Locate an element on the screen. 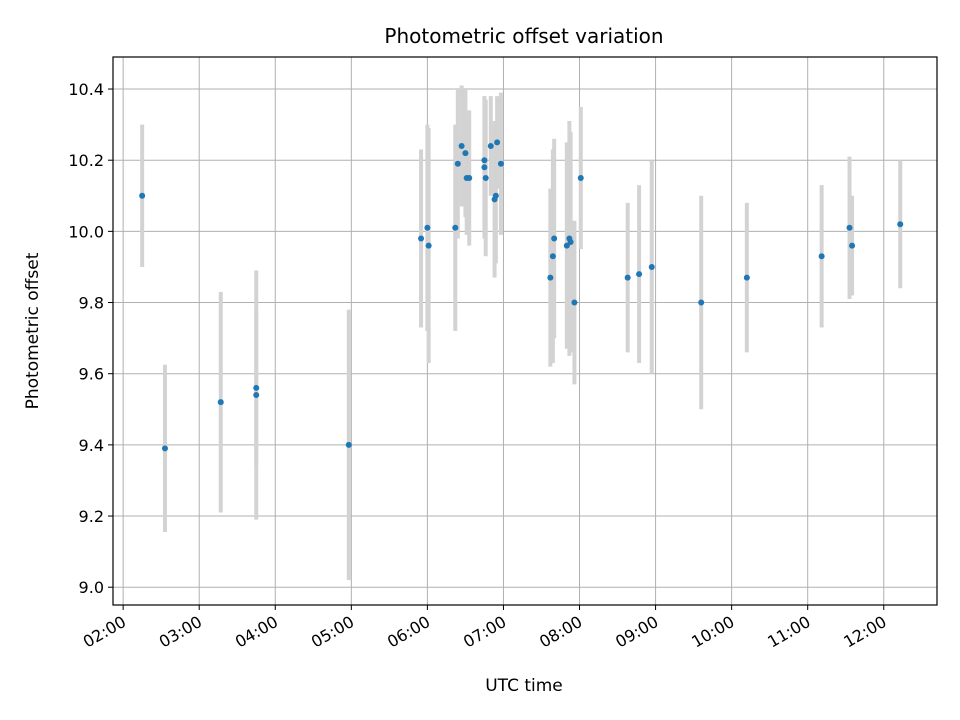  x-tick-label: 04:00 is located at coordinates (256, 632).